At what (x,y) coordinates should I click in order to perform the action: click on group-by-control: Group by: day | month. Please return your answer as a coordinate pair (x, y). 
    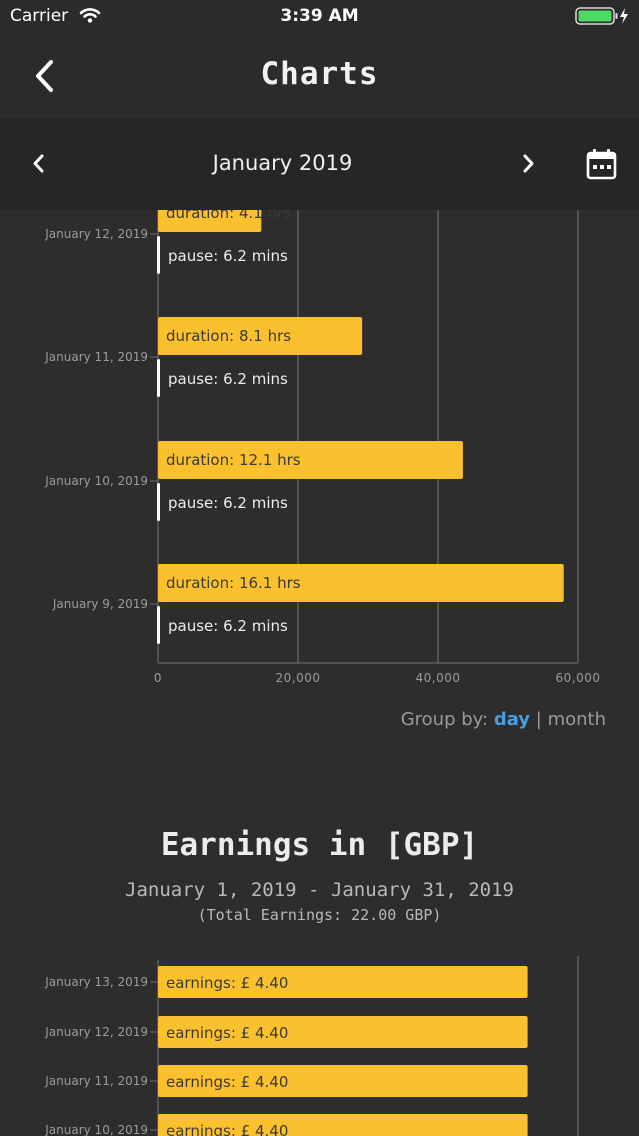
    Looking at the image, I should click on (503, 719).